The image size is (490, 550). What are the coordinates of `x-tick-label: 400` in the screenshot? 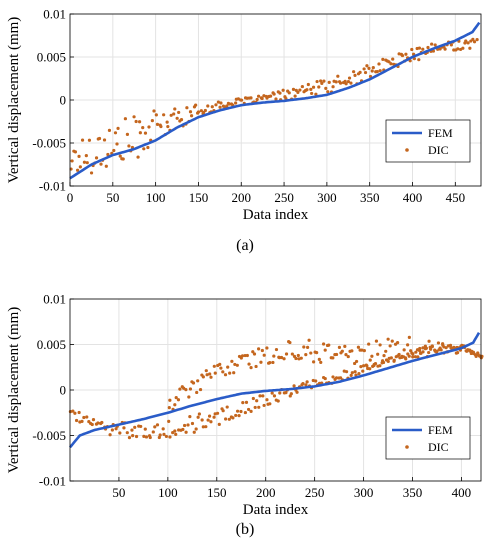 It's located at (462, 492).